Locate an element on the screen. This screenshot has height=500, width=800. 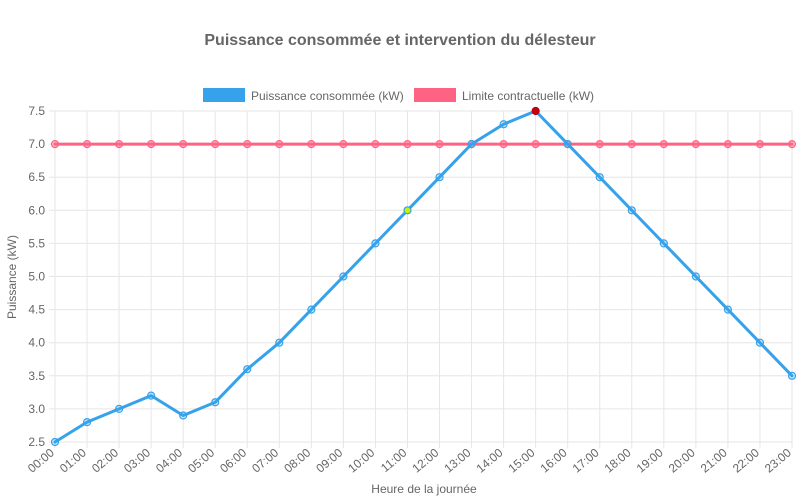
x-tick-label: 22:00 is located at coordinates (746, 460).